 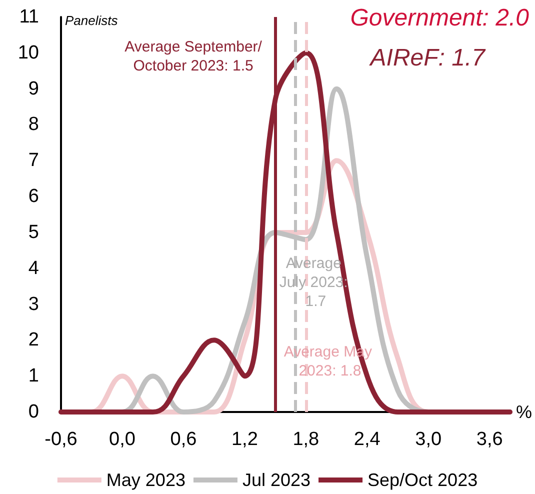 I want to click on ref-line-label: Average September/October 2023: 1.5, so click(x=193, y=56).